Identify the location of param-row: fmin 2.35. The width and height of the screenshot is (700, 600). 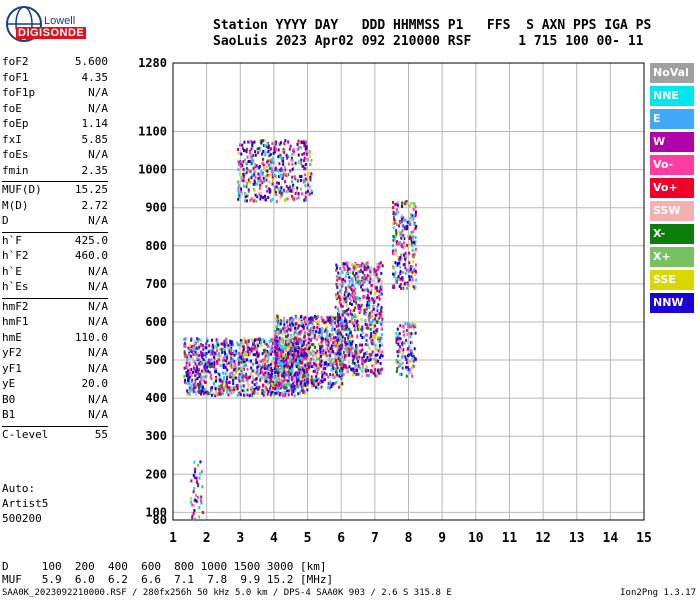
(55, 172).